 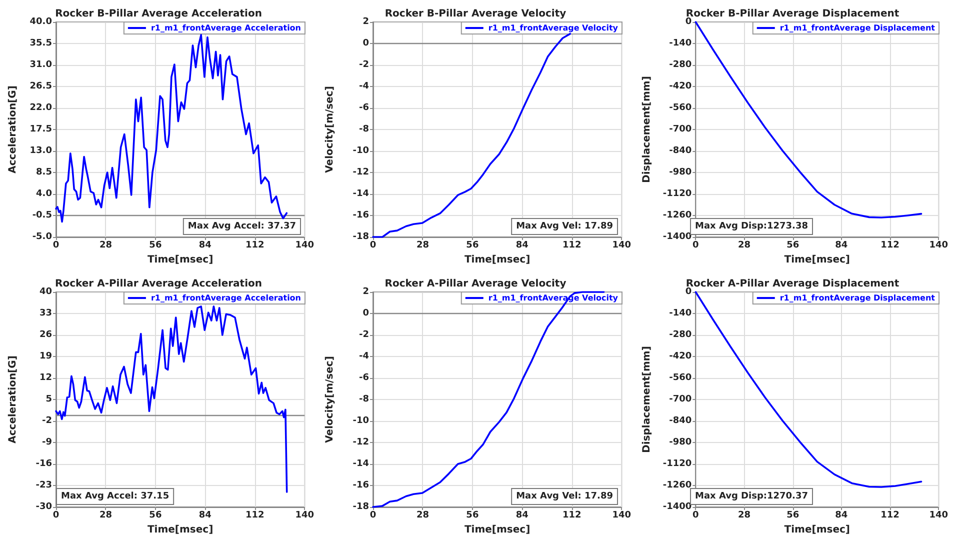 I want to click on y-tick-label: 22.0, so click(x=41, y=108).